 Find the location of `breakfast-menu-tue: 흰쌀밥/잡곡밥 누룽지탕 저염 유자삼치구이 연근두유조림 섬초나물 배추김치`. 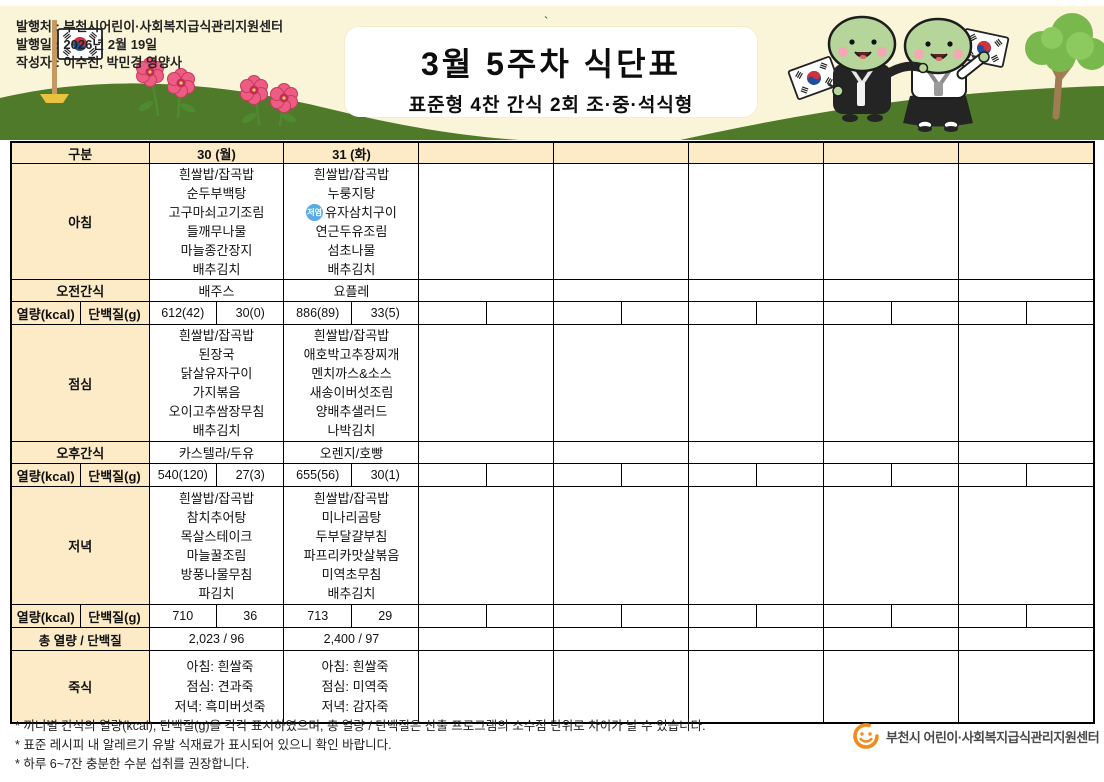

breakfast-menu-tue: 흰쌀밥/잡곡밥 누룽지탕 저염 유자삼치구이 연근두유조림 섬초나물 배추김치 is located at coordinates (351, 221).